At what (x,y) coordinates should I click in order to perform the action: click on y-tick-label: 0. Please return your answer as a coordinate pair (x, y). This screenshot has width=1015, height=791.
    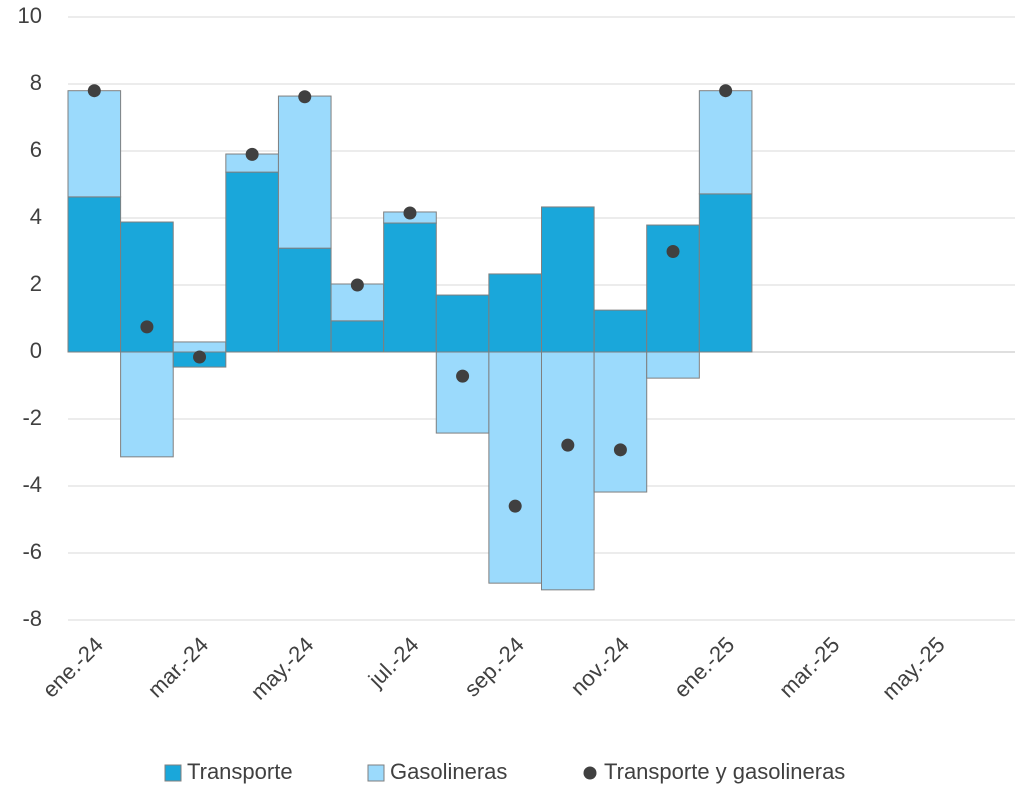
    Looking at the image, I should click on (36, 350).